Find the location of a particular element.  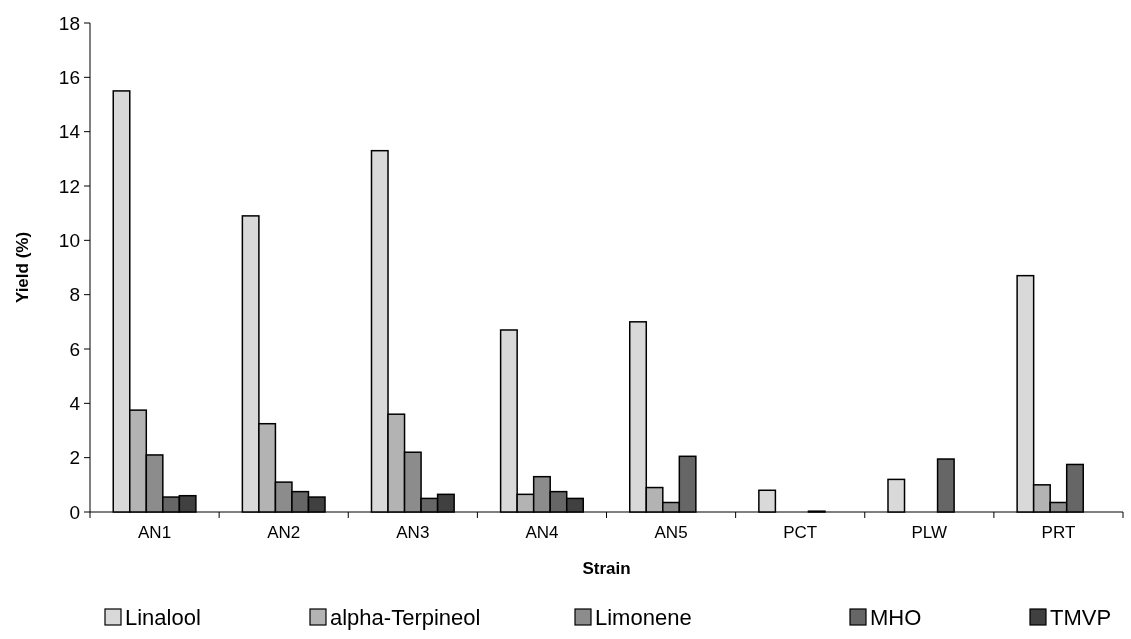

x-tick-label: AN5 is located at coordinates (671, 532).